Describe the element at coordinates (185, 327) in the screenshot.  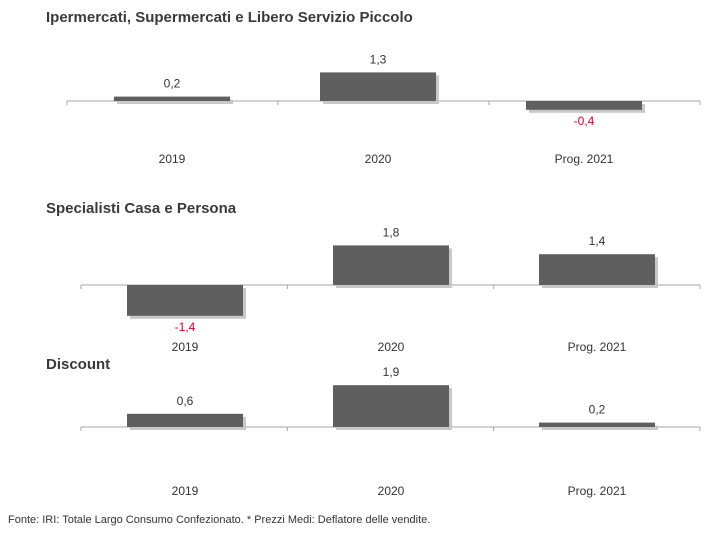
I see `data-label: -1,4` at that location.